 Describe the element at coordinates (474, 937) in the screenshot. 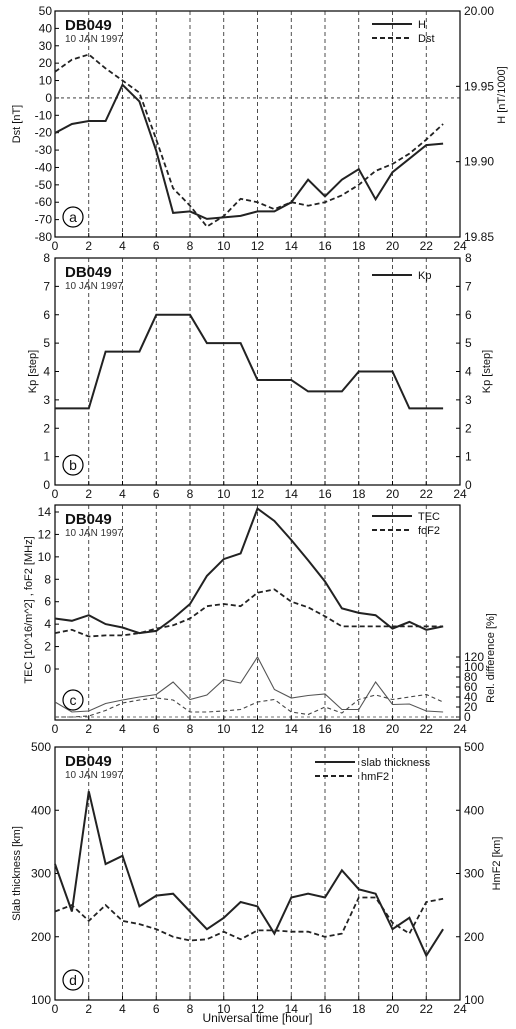

I see `y-right-tick-label: 200` at that location.